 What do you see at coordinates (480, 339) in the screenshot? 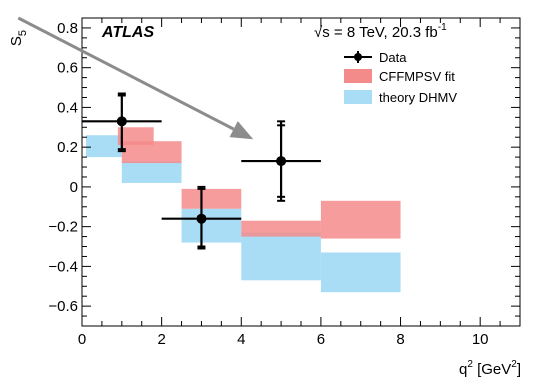
I see `x-tick-label: 10` at bounding box center [480, 339].